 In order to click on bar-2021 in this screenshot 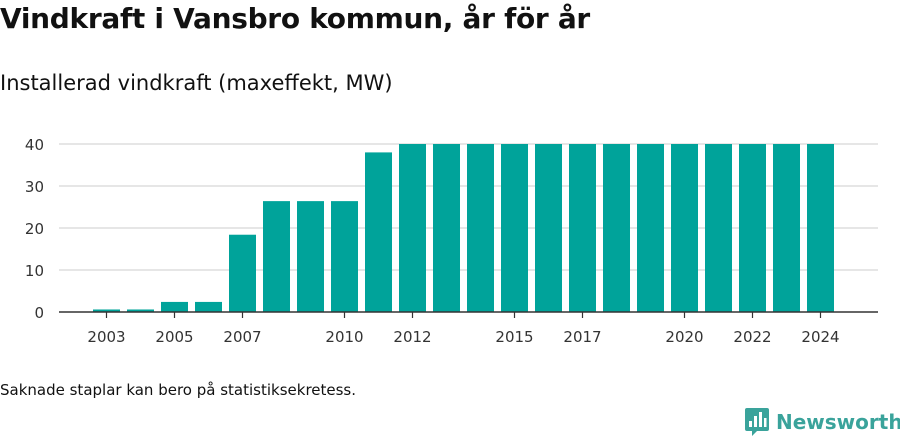, I will do `click(718, 228)`.